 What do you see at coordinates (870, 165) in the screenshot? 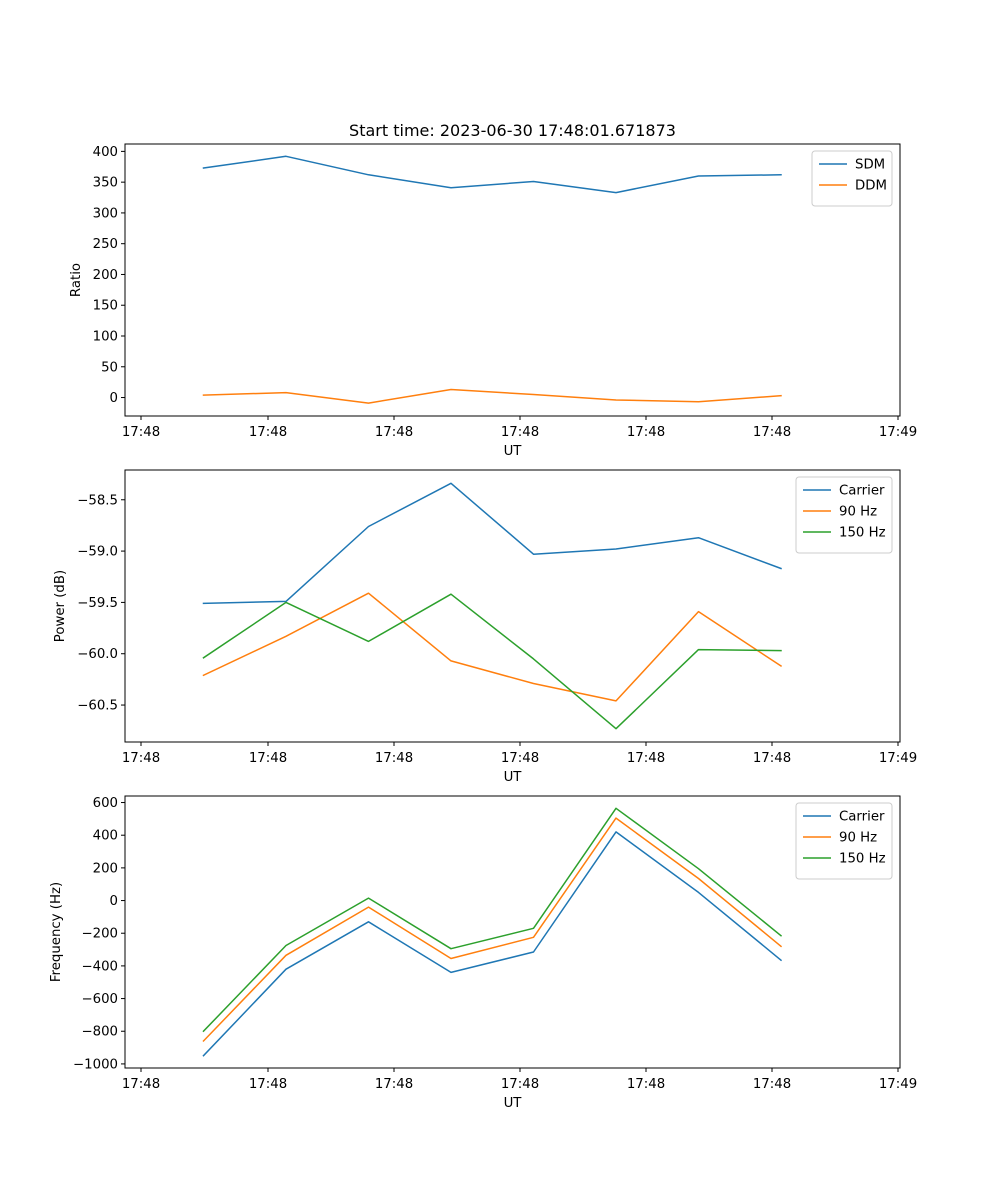
I see `legend-label: SDM` at bounding box center [870, 165].